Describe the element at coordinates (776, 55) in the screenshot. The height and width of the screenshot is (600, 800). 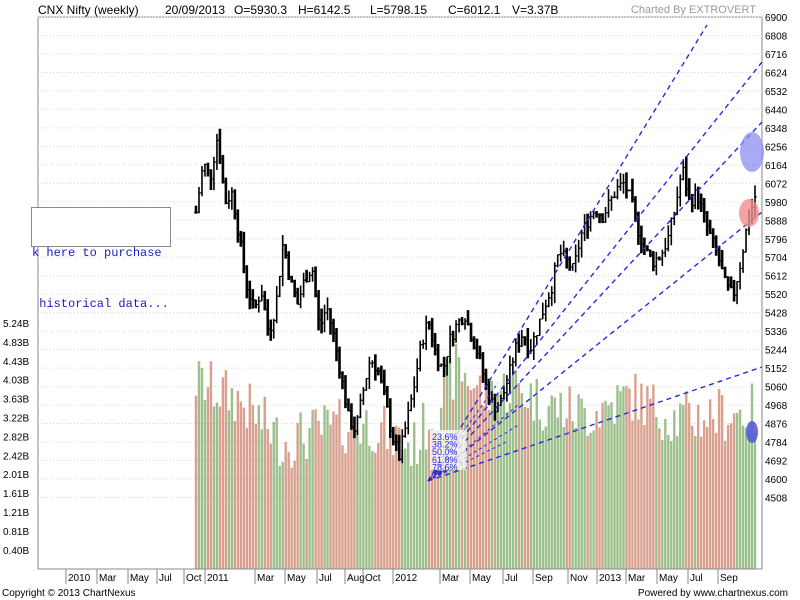
I see `price-tick-label: 6716` at that location.